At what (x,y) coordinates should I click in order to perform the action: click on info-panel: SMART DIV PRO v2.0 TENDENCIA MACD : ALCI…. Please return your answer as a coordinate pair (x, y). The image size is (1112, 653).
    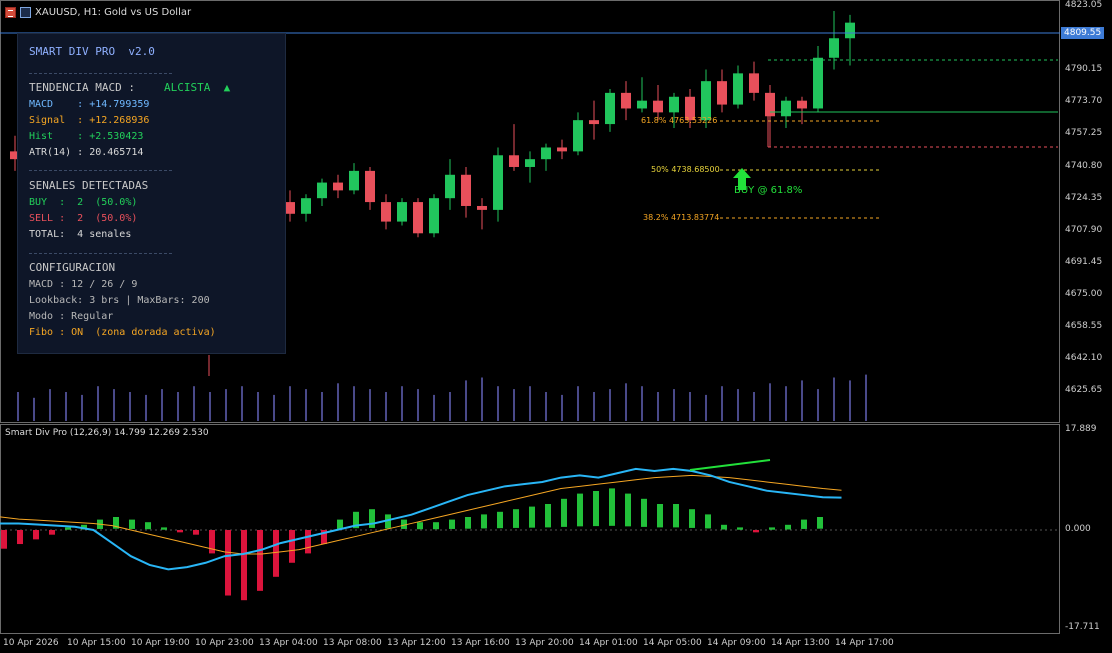
    Looking at the image, I should click on (151, 193).